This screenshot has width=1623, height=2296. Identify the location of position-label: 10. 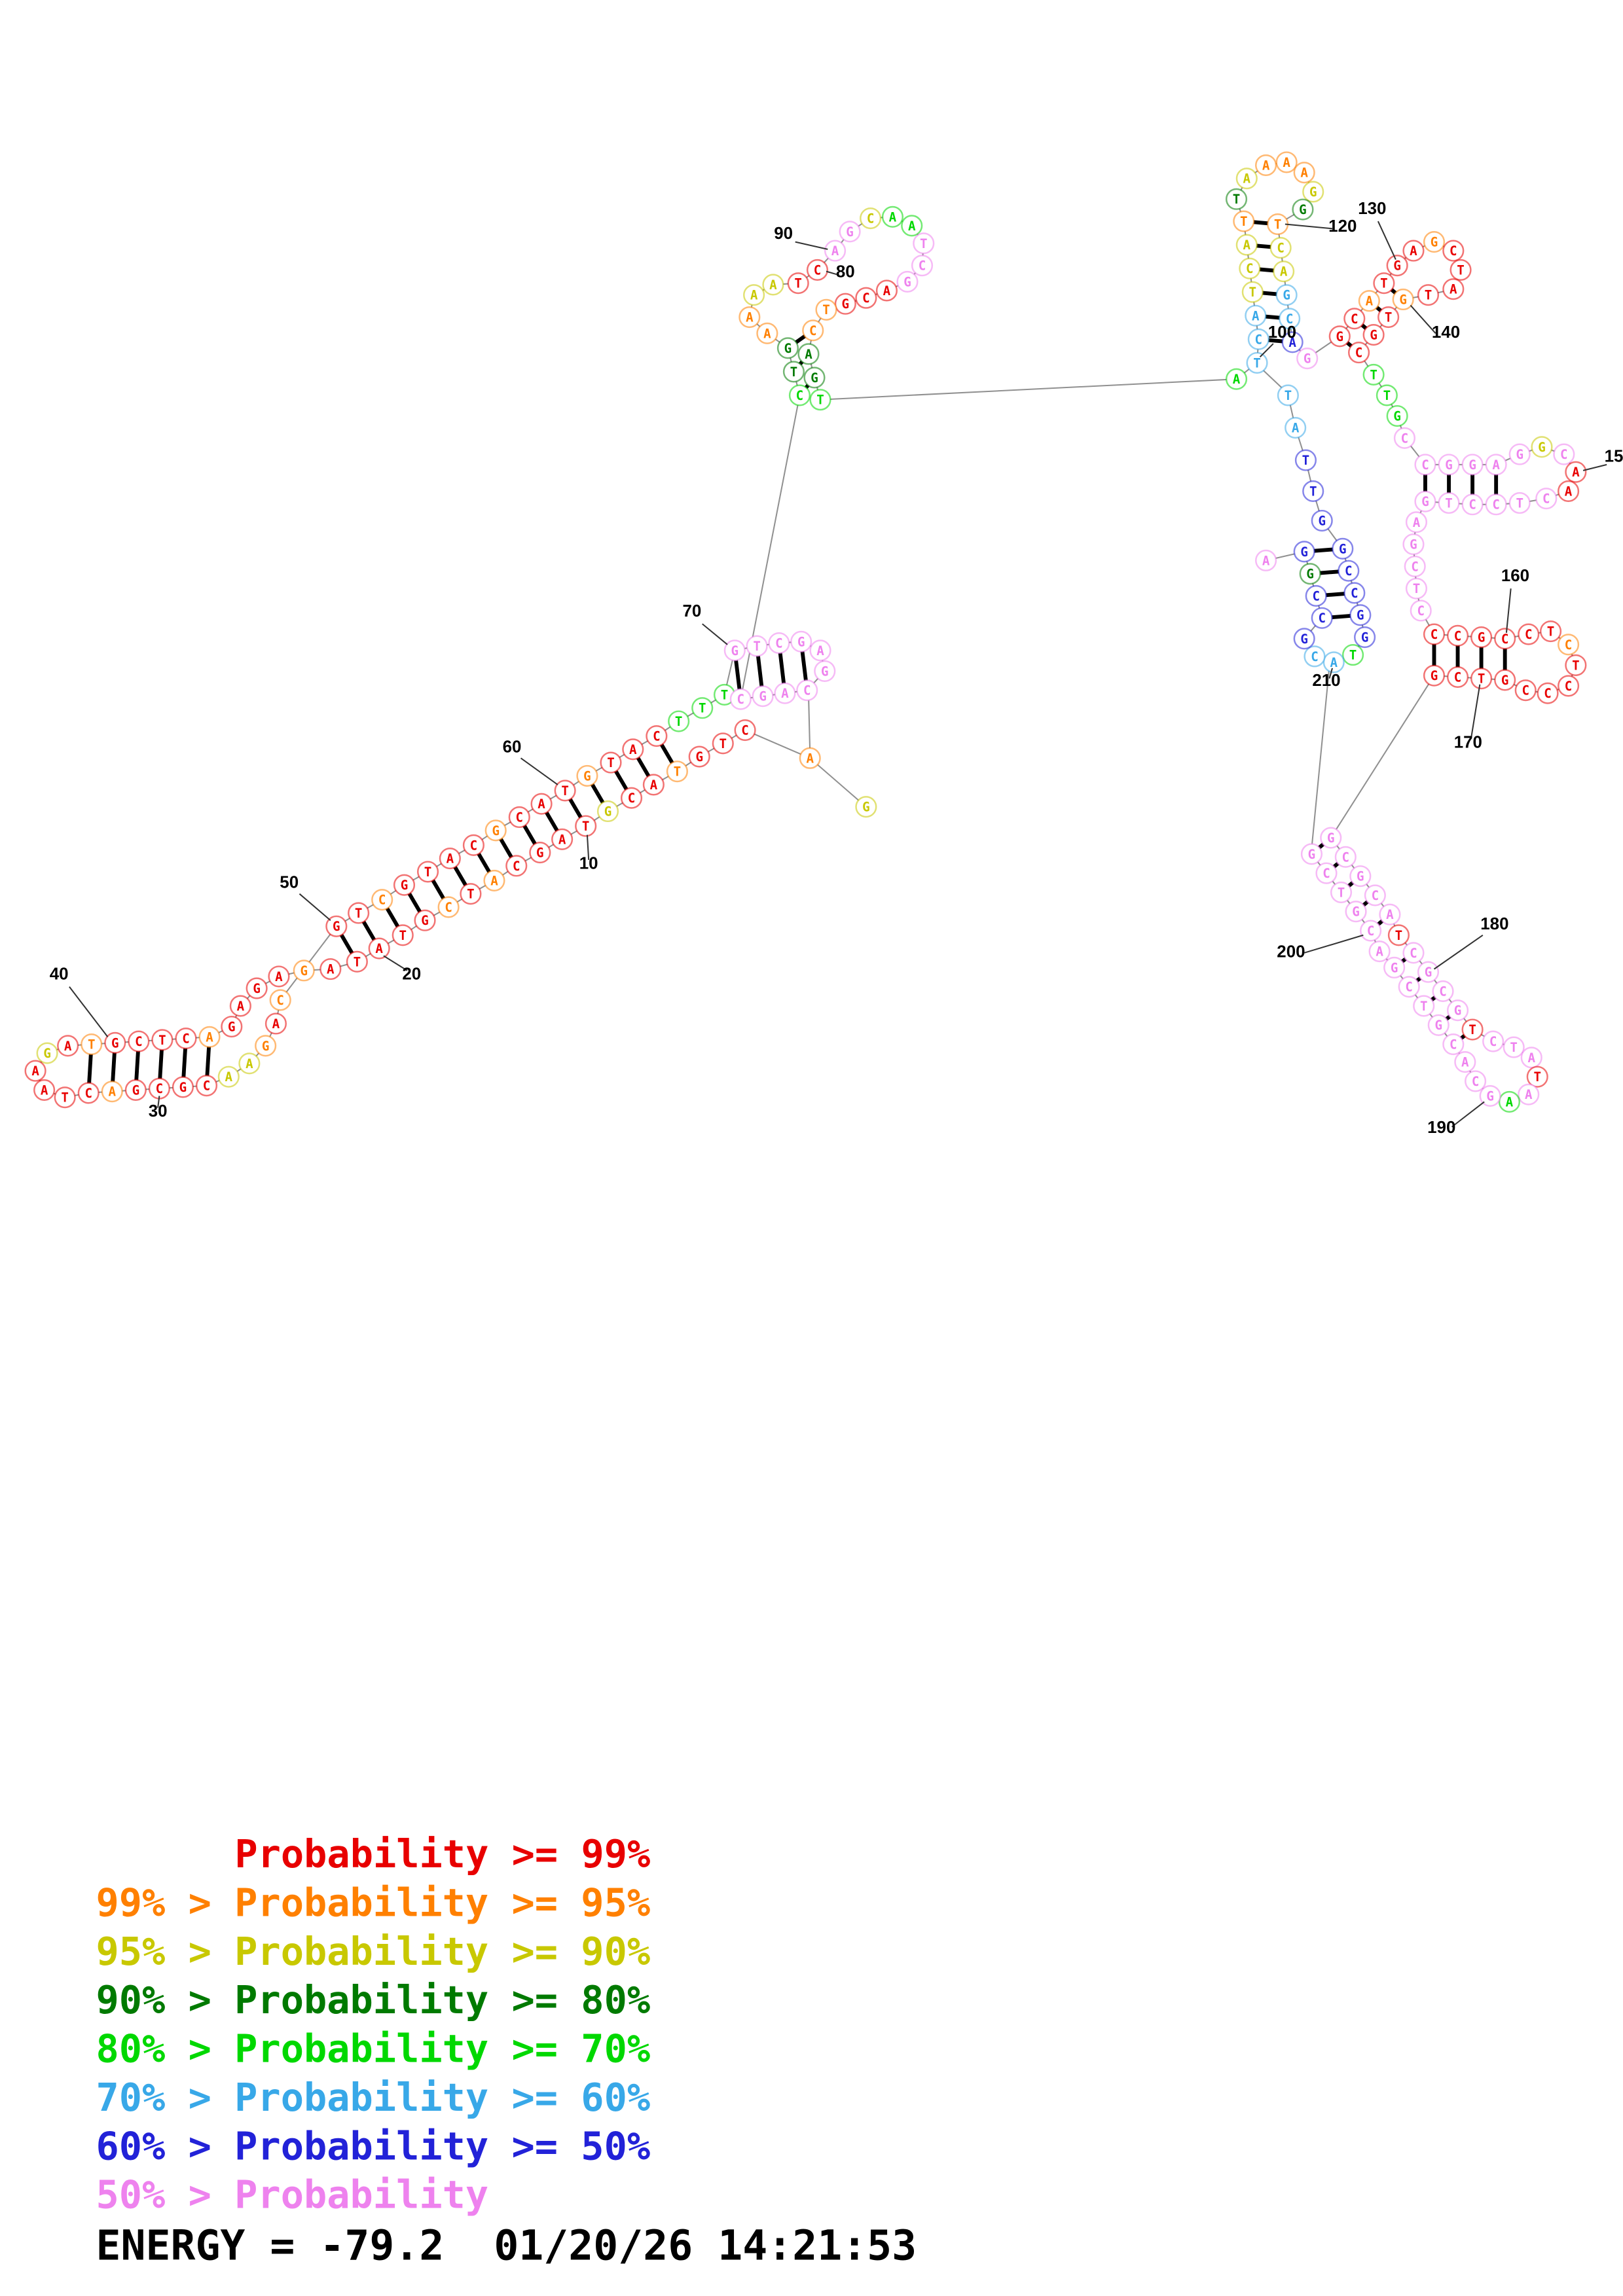
(588, 863).